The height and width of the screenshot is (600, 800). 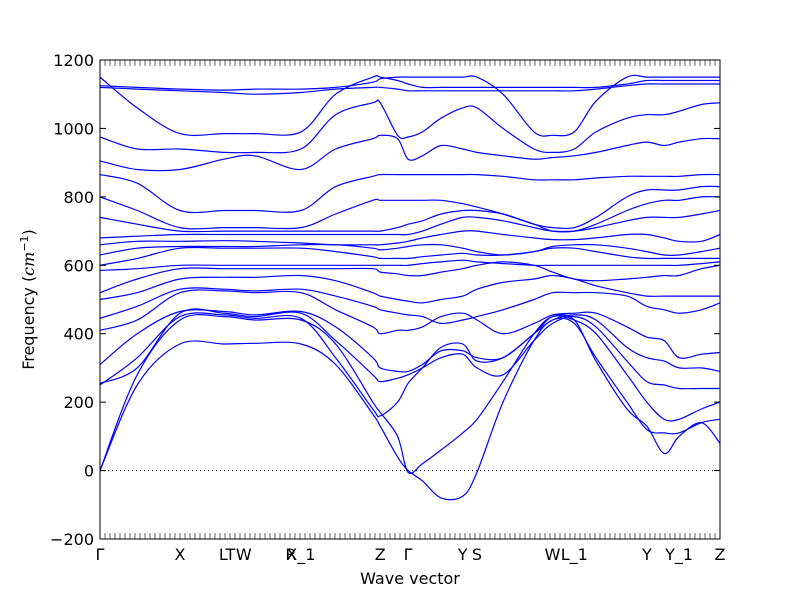 What do you see at coordinates (73, 128) in the screenshot?
I see `y-tick-label: 1000` at bounding box center [73, 128].